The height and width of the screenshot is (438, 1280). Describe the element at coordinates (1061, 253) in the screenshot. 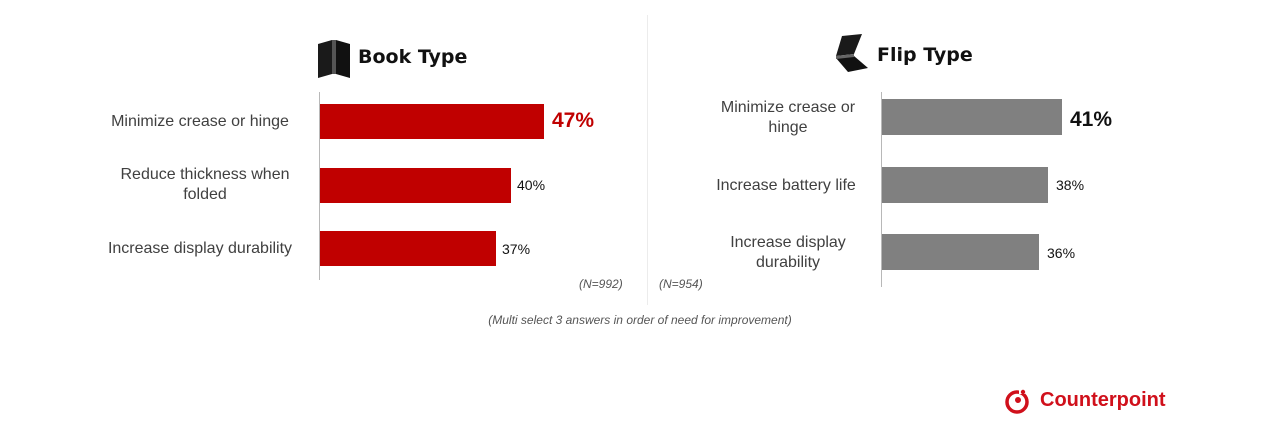

I see `data-label: 36%` at that location.